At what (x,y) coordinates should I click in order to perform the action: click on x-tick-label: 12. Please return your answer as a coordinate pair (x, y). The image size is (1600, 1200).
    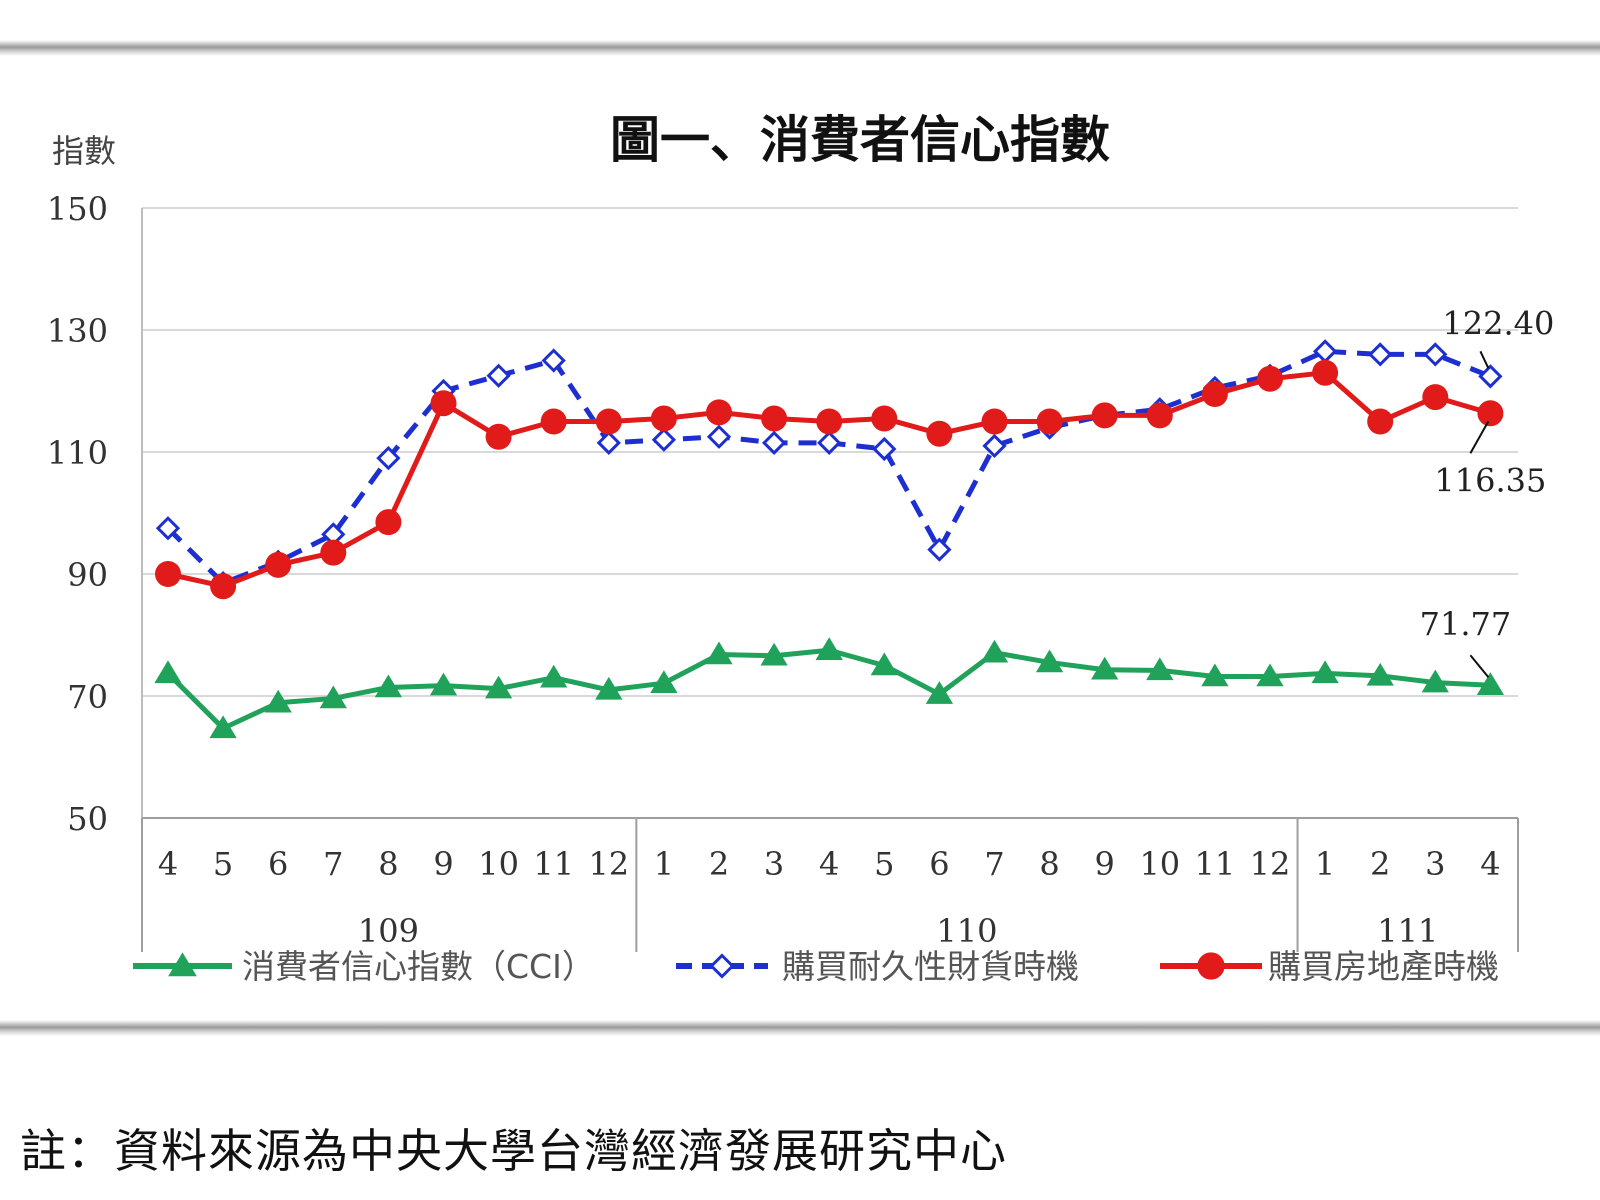
    Looking at the image, I should click on (1270, 864).